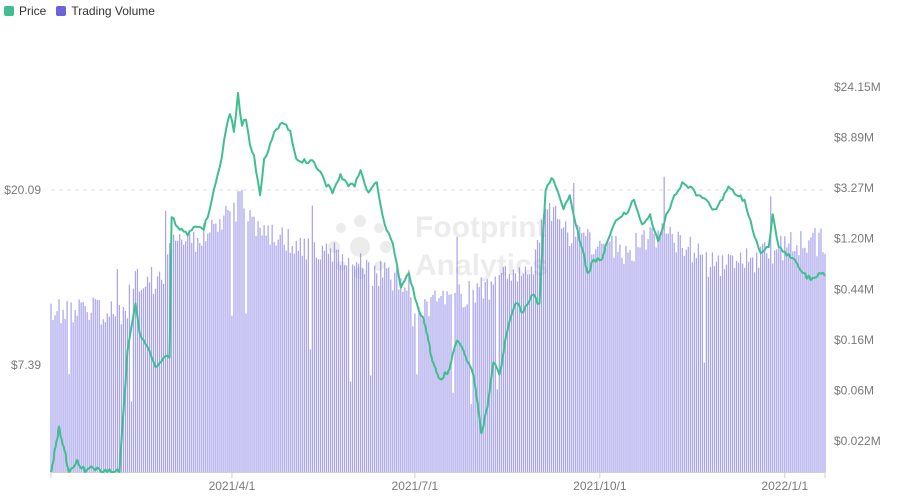 This screenshot has height=500, width=898. What do you see at coordinates (105, 11) in the screenshot?
I see `legend-item-trading-volume: Trading Volume` at bounding box center [105, 11].